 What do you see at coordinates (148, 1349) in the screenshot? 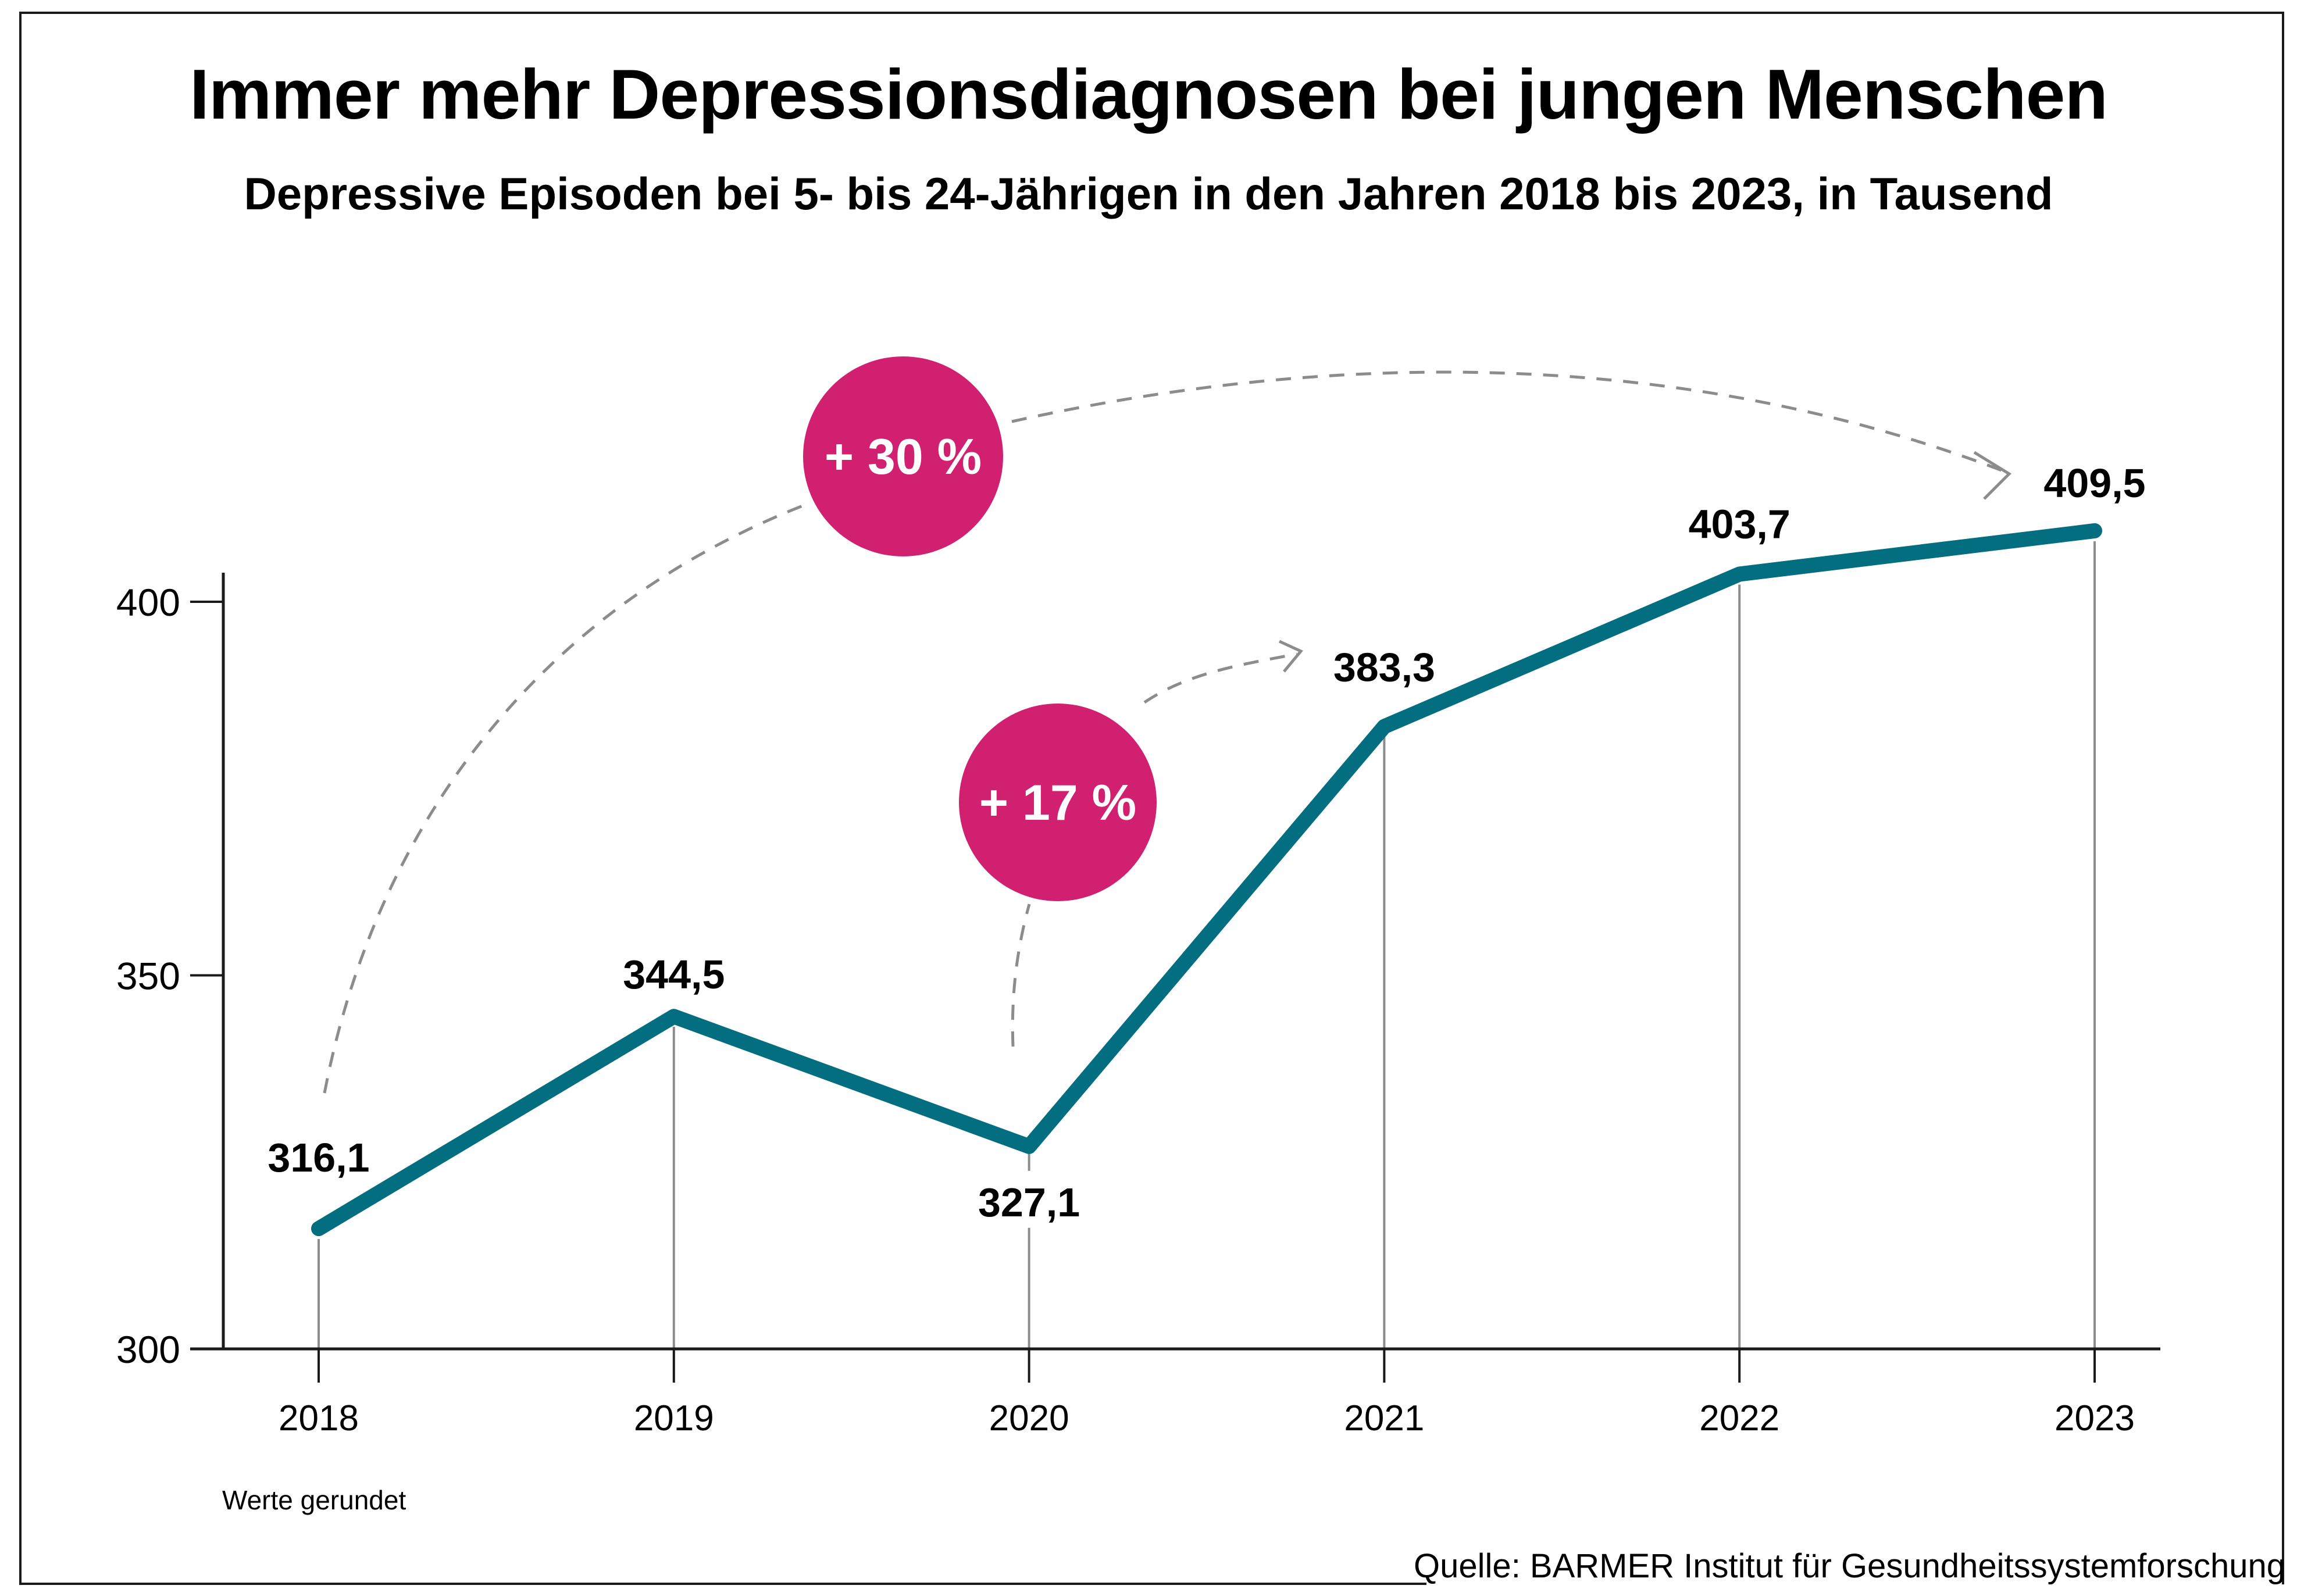
I see `y-tick-label-300: 300` at bounding box center [148, 1349].